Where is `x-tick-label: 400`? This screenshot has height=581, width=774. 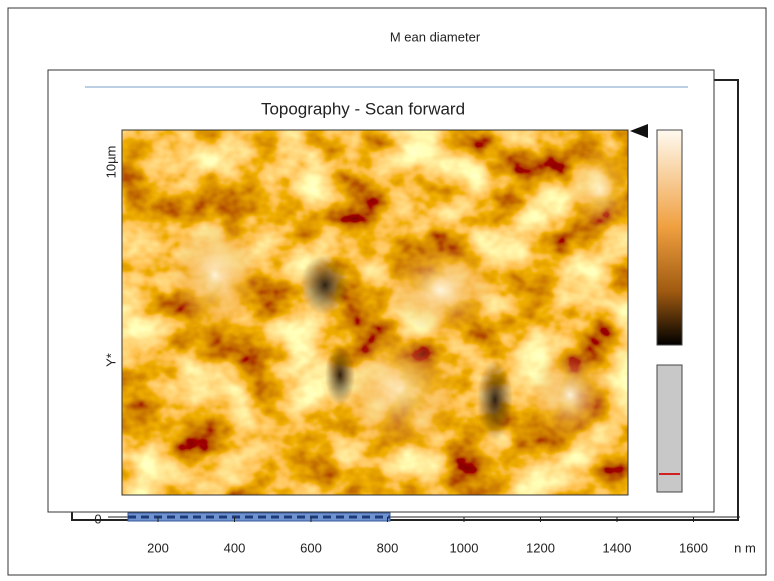 x-tick-label: 400 is located at coordinates (235, 547).